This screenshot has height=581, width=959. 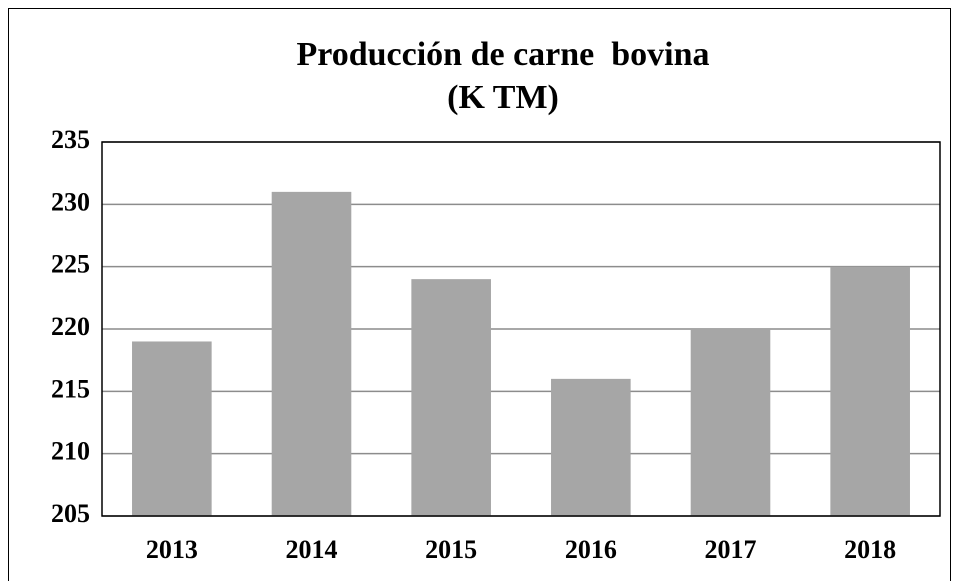 I want to click on chart-title: (K TM), so click(x=503, y=97).